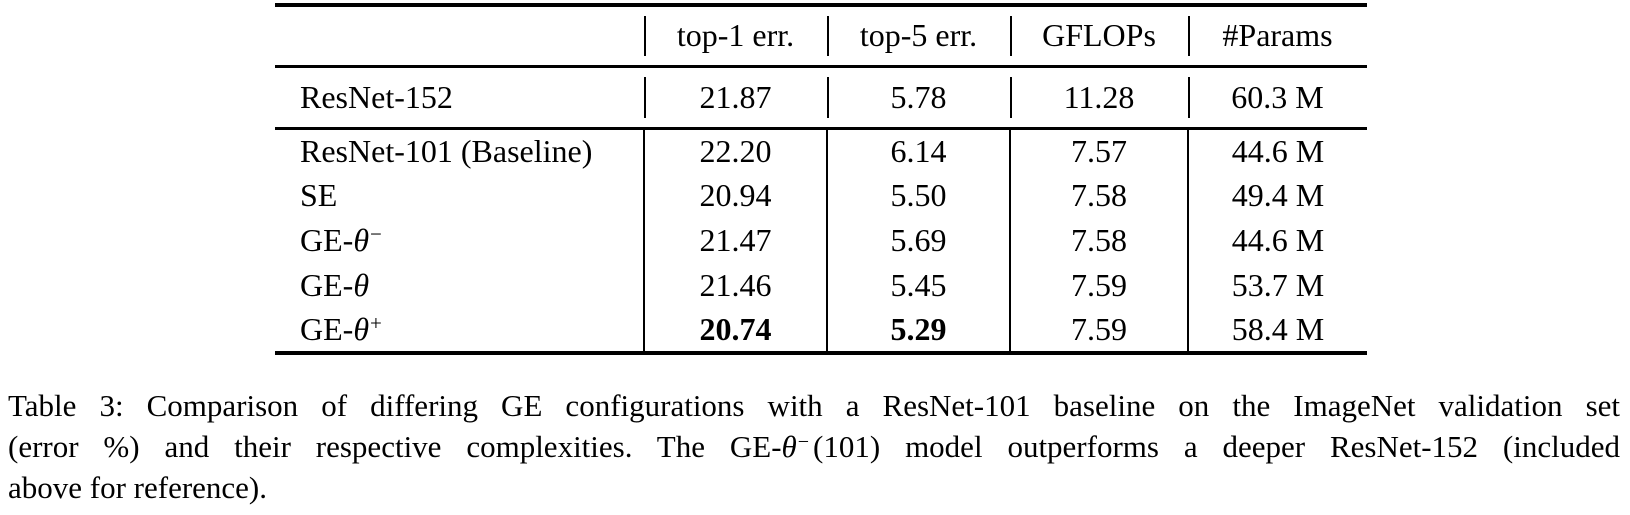 This screenshot has width=1630, height=515. I want to click on cell-top1-err: 20.94, so click(735, 195).